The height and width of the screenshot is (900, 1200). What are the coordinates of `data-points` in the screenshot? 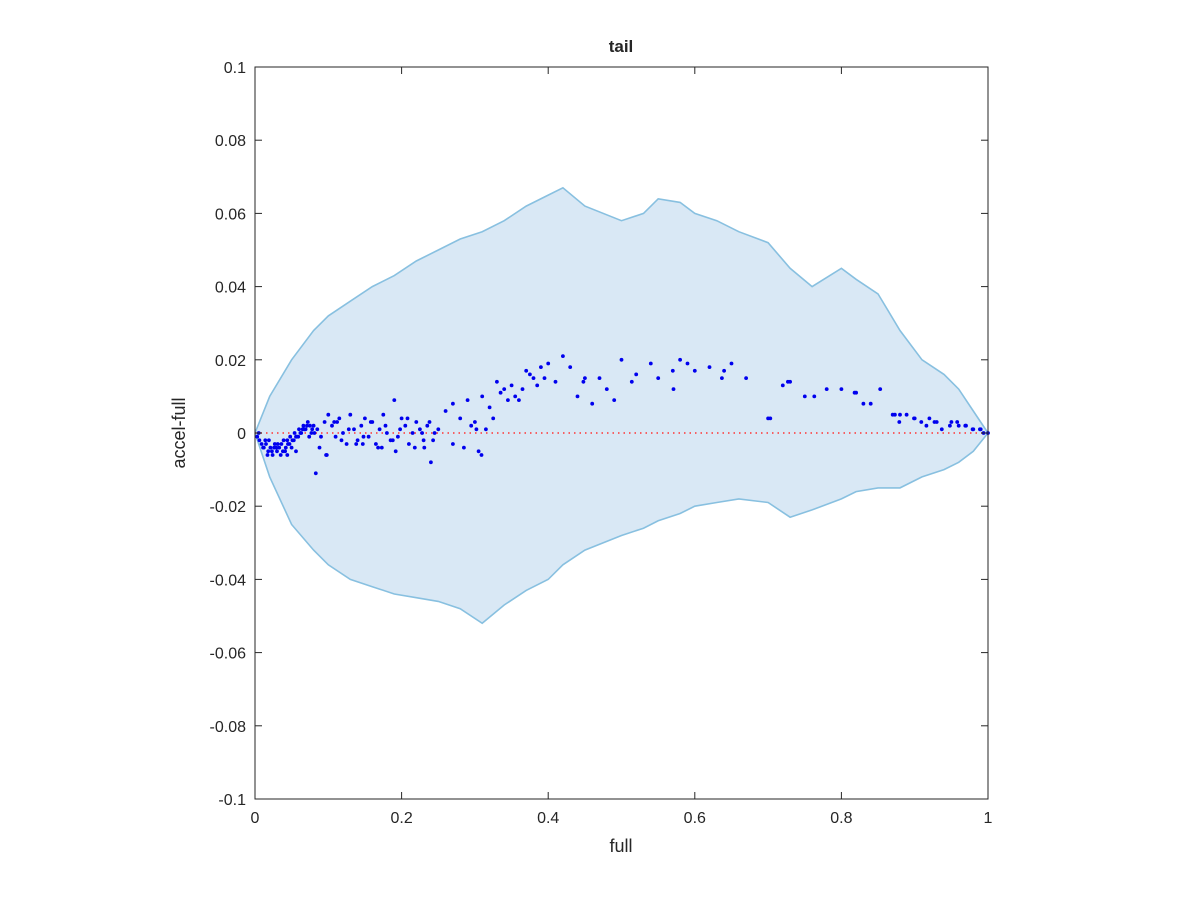 It's located at (622, 415).